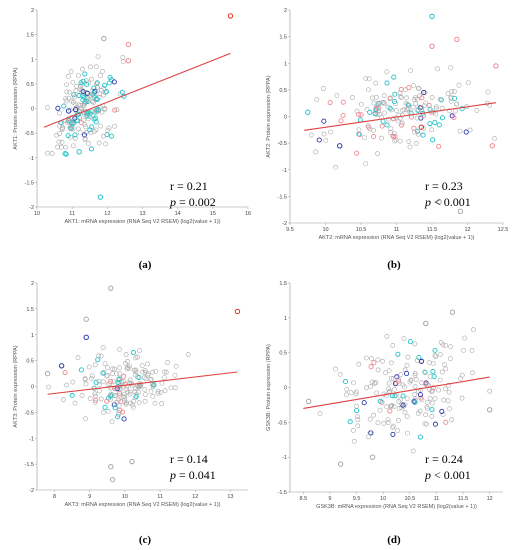  Describe the element at coordinates (284, 458) in the screenshot. I see `y-tick-label: -1` at that location.